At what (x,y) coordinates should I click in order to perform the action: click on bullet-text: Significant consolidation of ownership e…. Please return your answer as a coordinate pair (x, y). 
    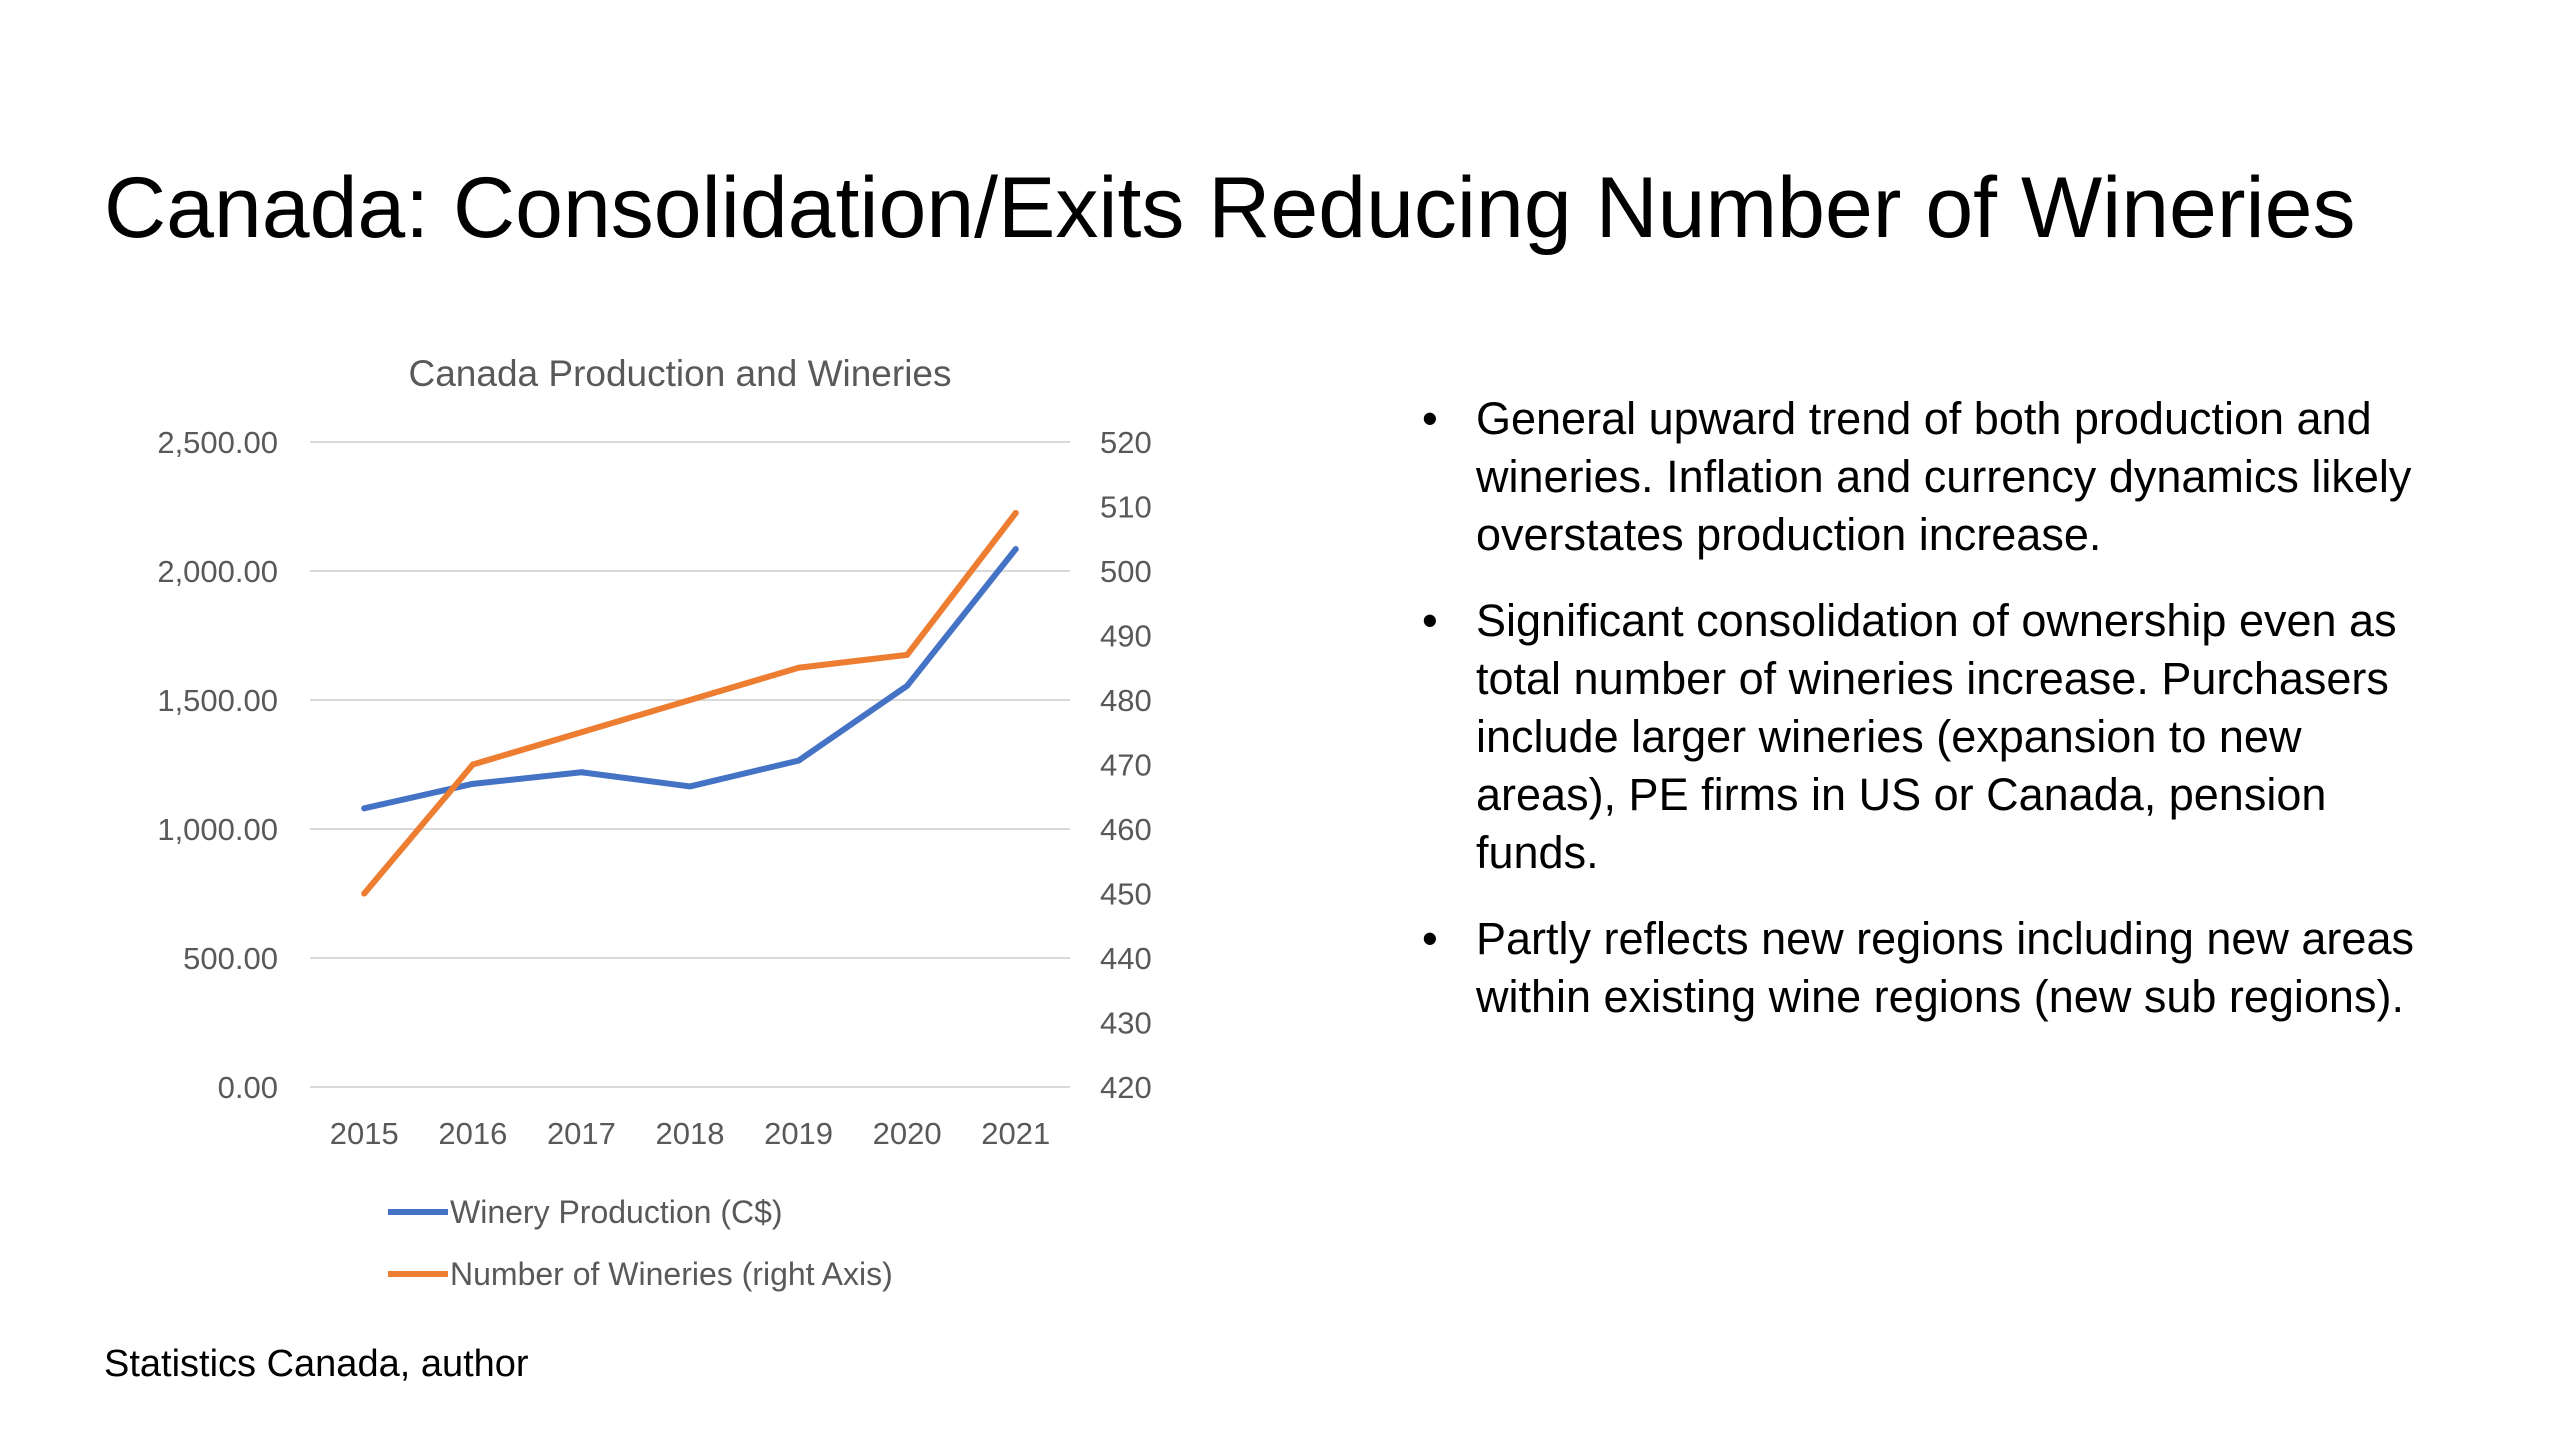
    Looking at the image, I should click on (1936, 736).